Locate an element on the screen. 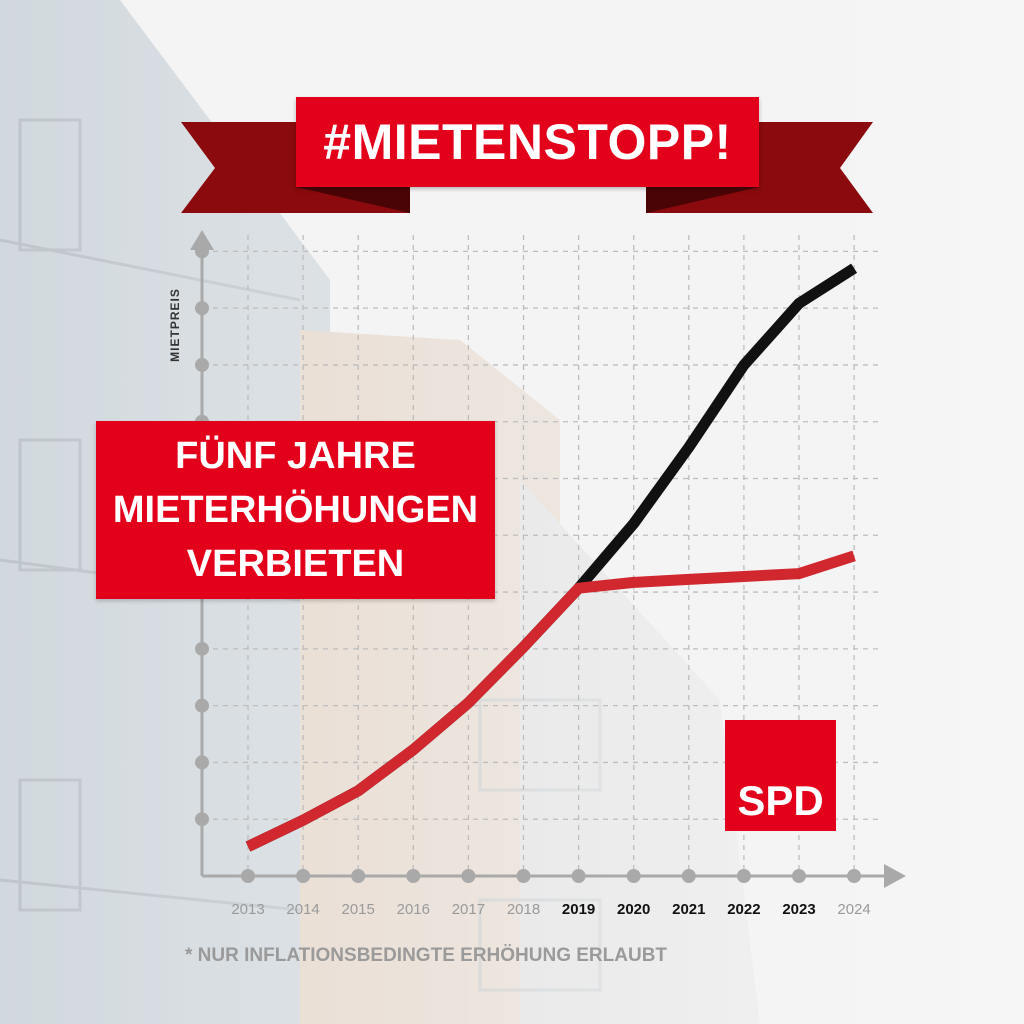  logo-text: SPD is located at coordinates (780, 800).